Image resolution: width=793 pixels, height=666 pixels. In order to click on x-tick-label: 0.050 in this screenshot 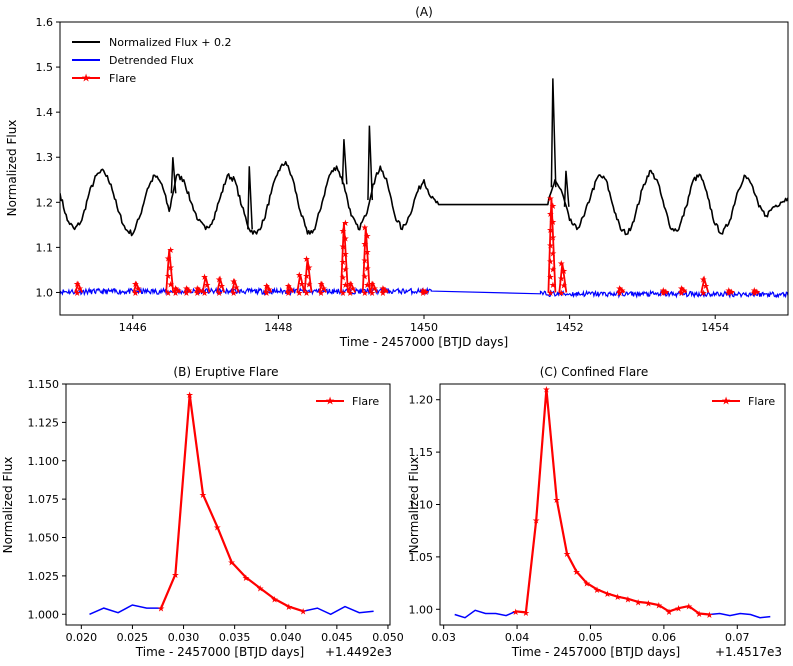, I will do `click(388, 637)`.